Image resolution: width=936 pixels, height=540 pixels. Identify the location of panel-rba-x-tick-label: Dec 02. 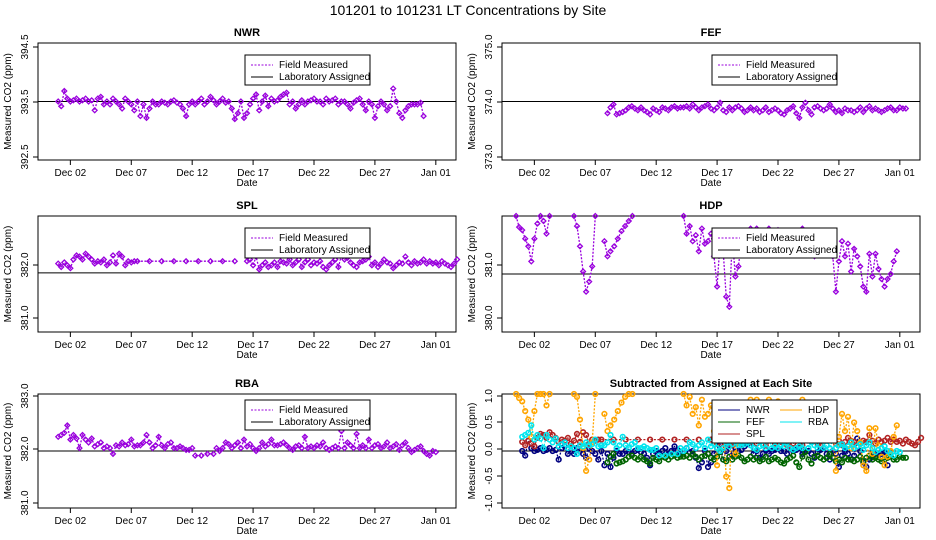
(71, 521).